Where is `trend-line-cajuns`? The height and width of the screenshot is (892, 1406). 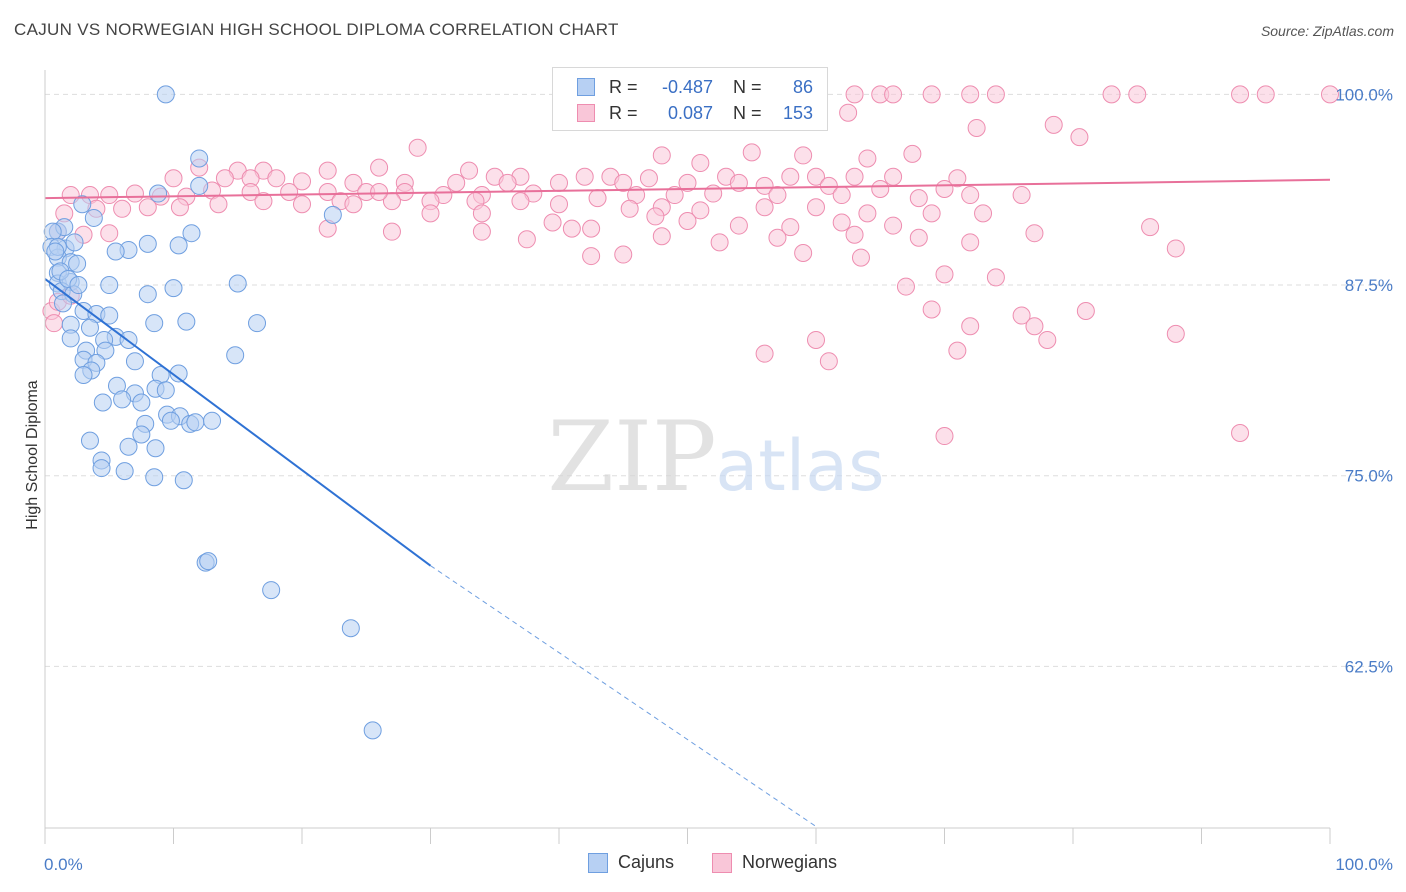
trend-line-cajuns is located at coordinates (238, 422).